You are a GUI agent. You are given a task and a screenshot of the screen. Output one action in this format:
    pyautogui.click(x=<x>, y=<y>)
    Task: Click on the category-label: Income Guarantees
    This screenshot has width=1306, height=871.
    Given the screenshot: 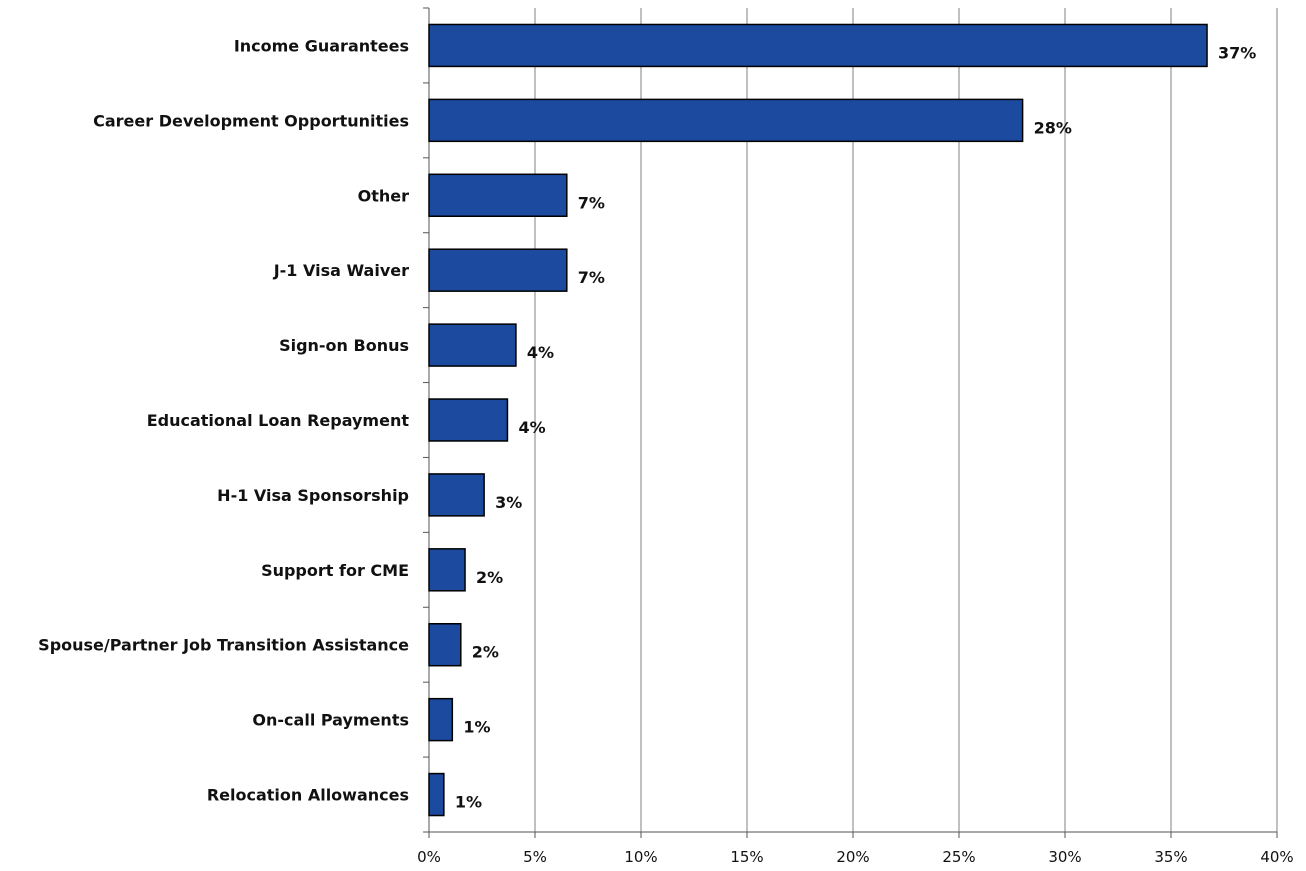 What is the action you would take?
    pyautogui.click(x=321, y=45)
    